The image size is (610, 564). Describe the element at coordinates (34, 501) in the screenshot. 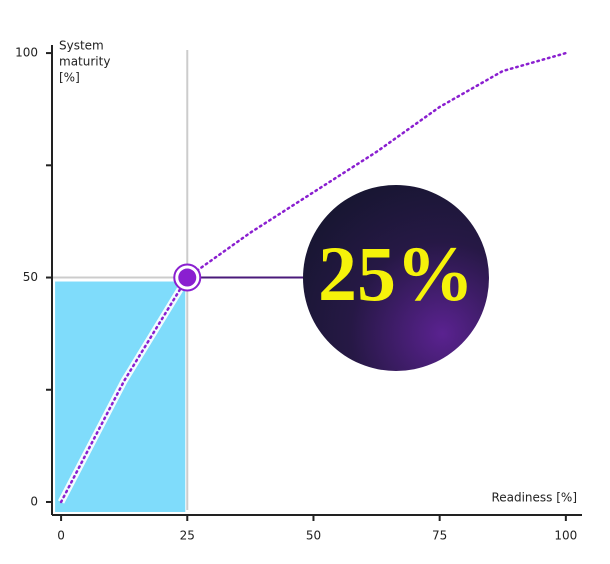

I see `y-tick-label: 0` at that location.